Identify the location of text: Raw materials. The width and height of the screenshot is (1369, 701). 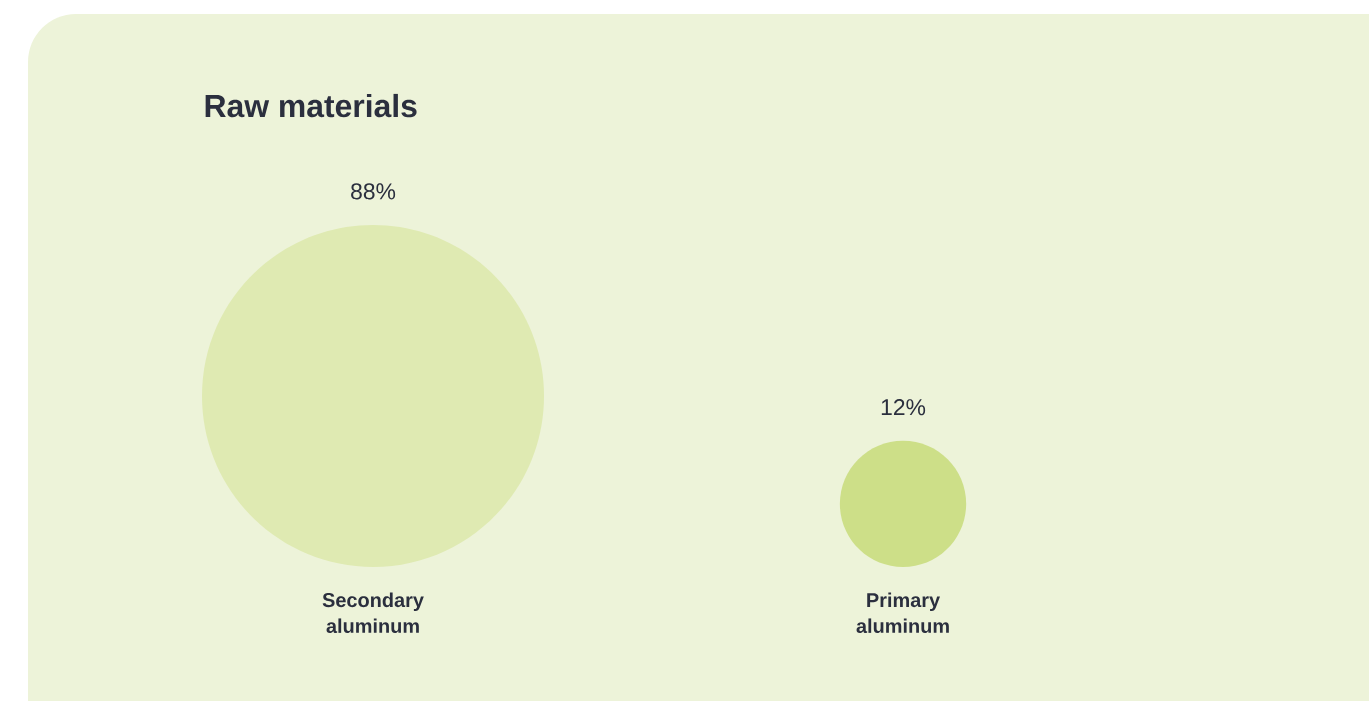
(311, 105).